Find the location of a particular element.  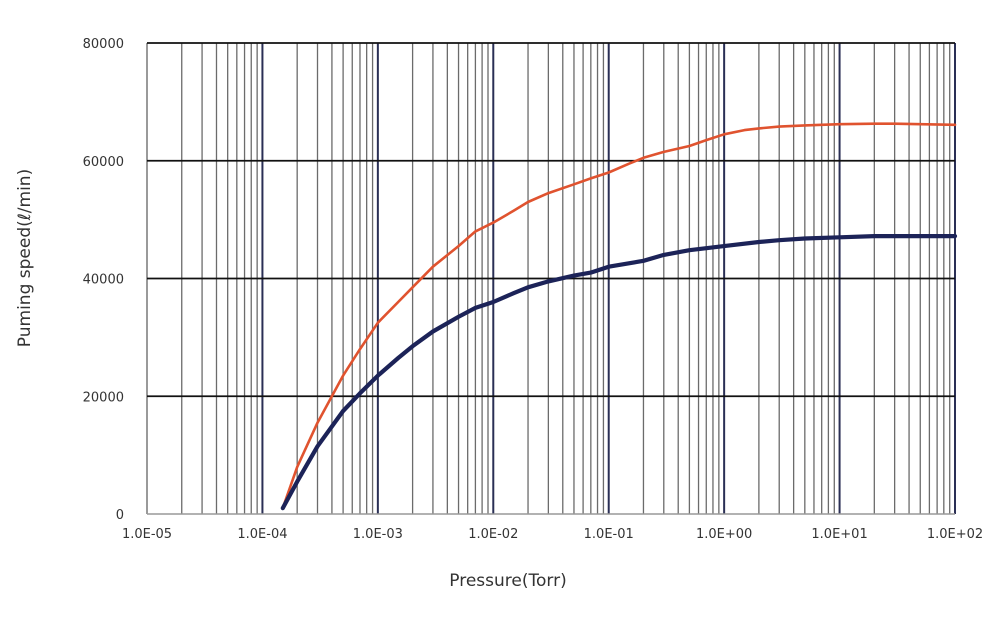

y-tick-label: 20000 is located at coordinates (103, 397).